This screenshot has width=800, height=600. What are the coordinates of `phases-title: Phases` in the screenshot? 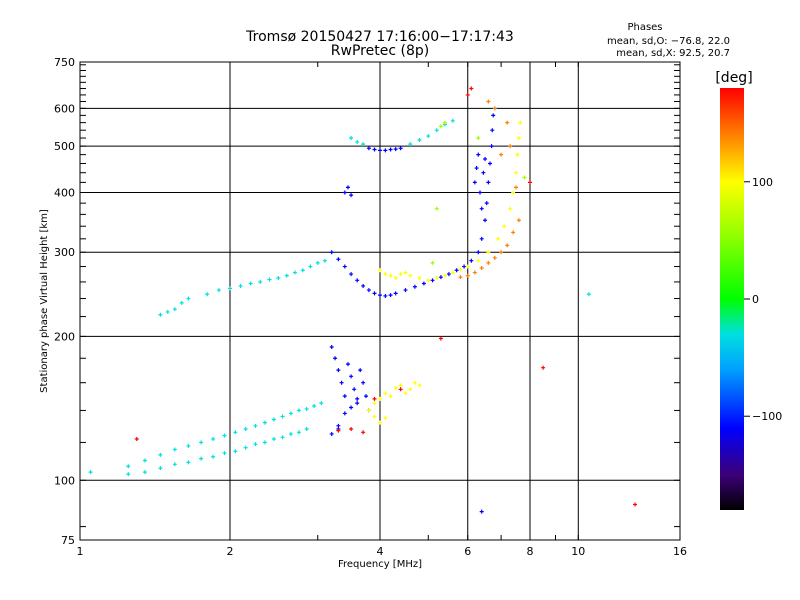 It's located at (644, 27).